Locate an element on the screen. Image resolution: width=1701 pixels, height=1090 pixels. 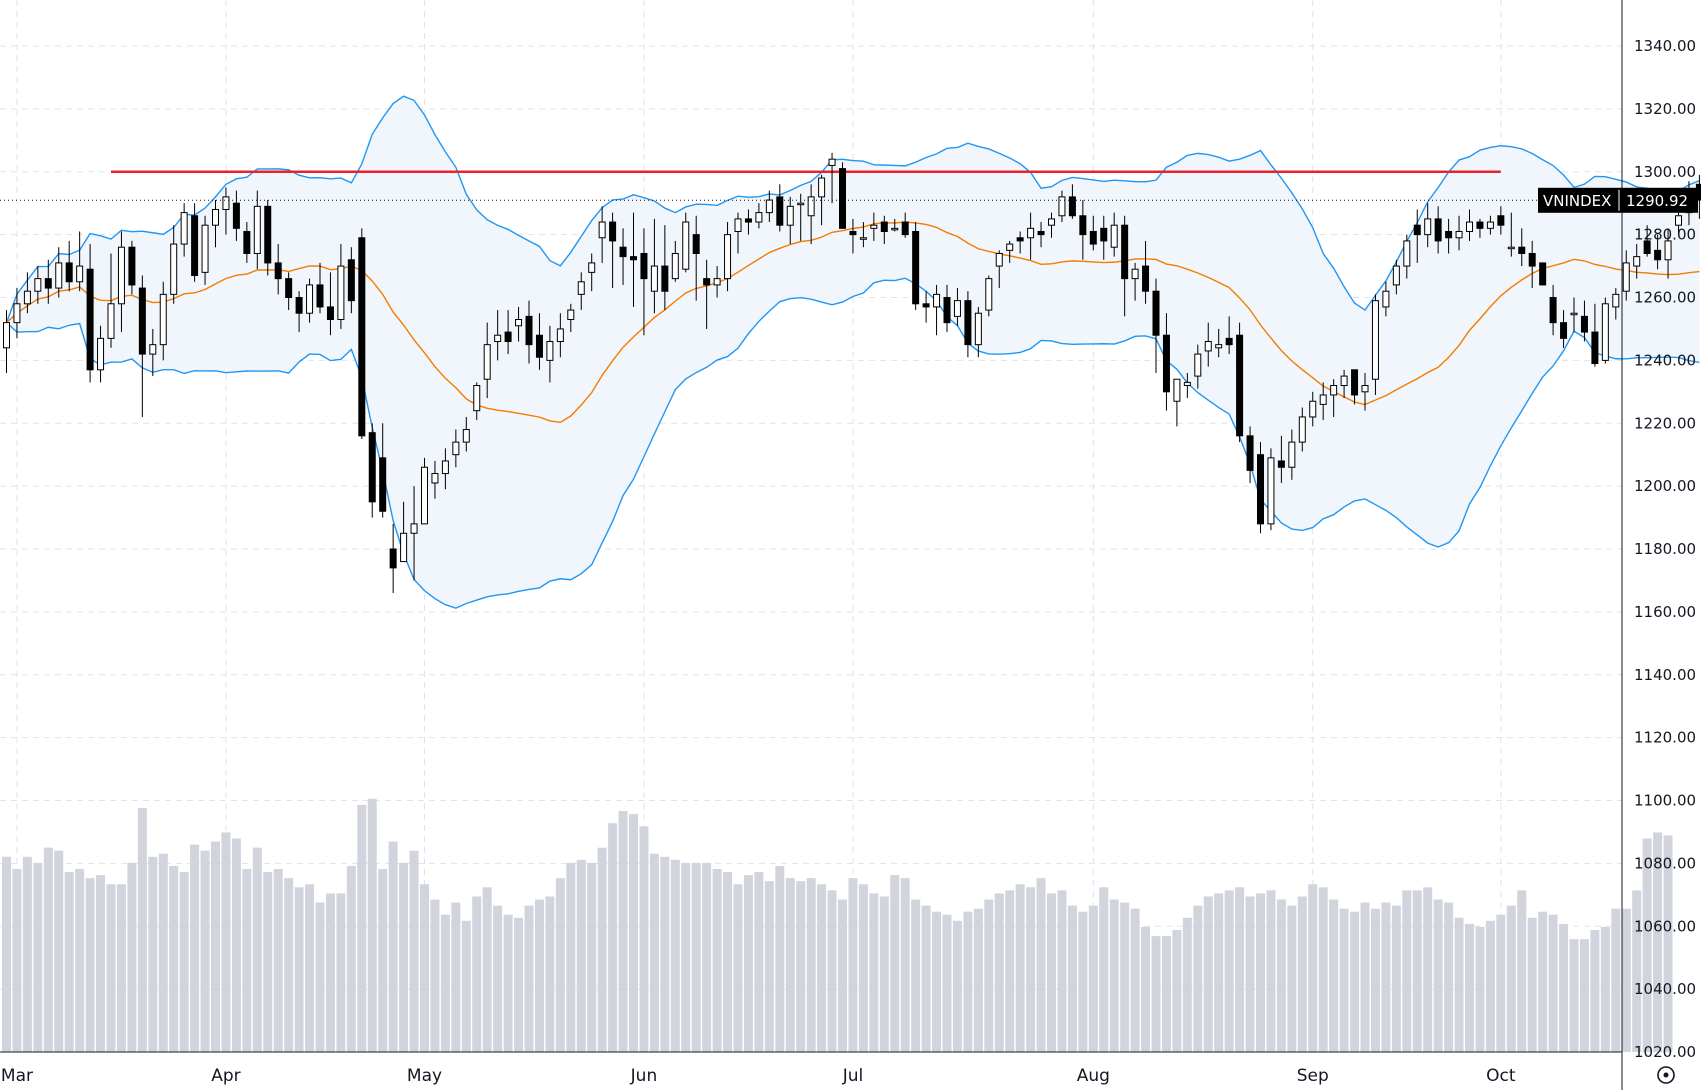
time-axis: Mar Apr May Jun Jul Aug Sep Oct is located at coordinates (811, 1068).